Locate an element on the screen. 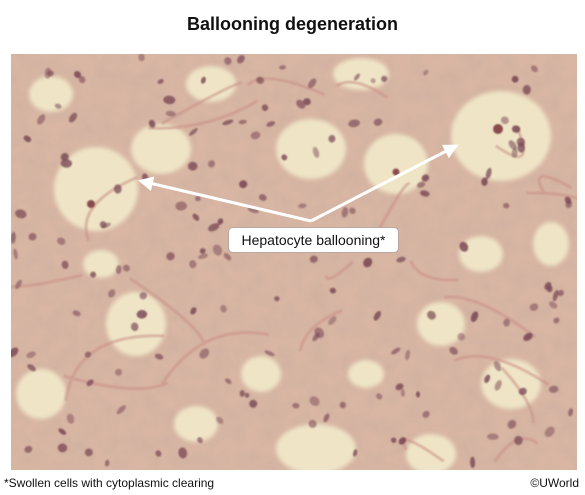 This screenshot has height=495, width=585. figure-title: Ballooning degeneration is located at coordinates (292, 24).